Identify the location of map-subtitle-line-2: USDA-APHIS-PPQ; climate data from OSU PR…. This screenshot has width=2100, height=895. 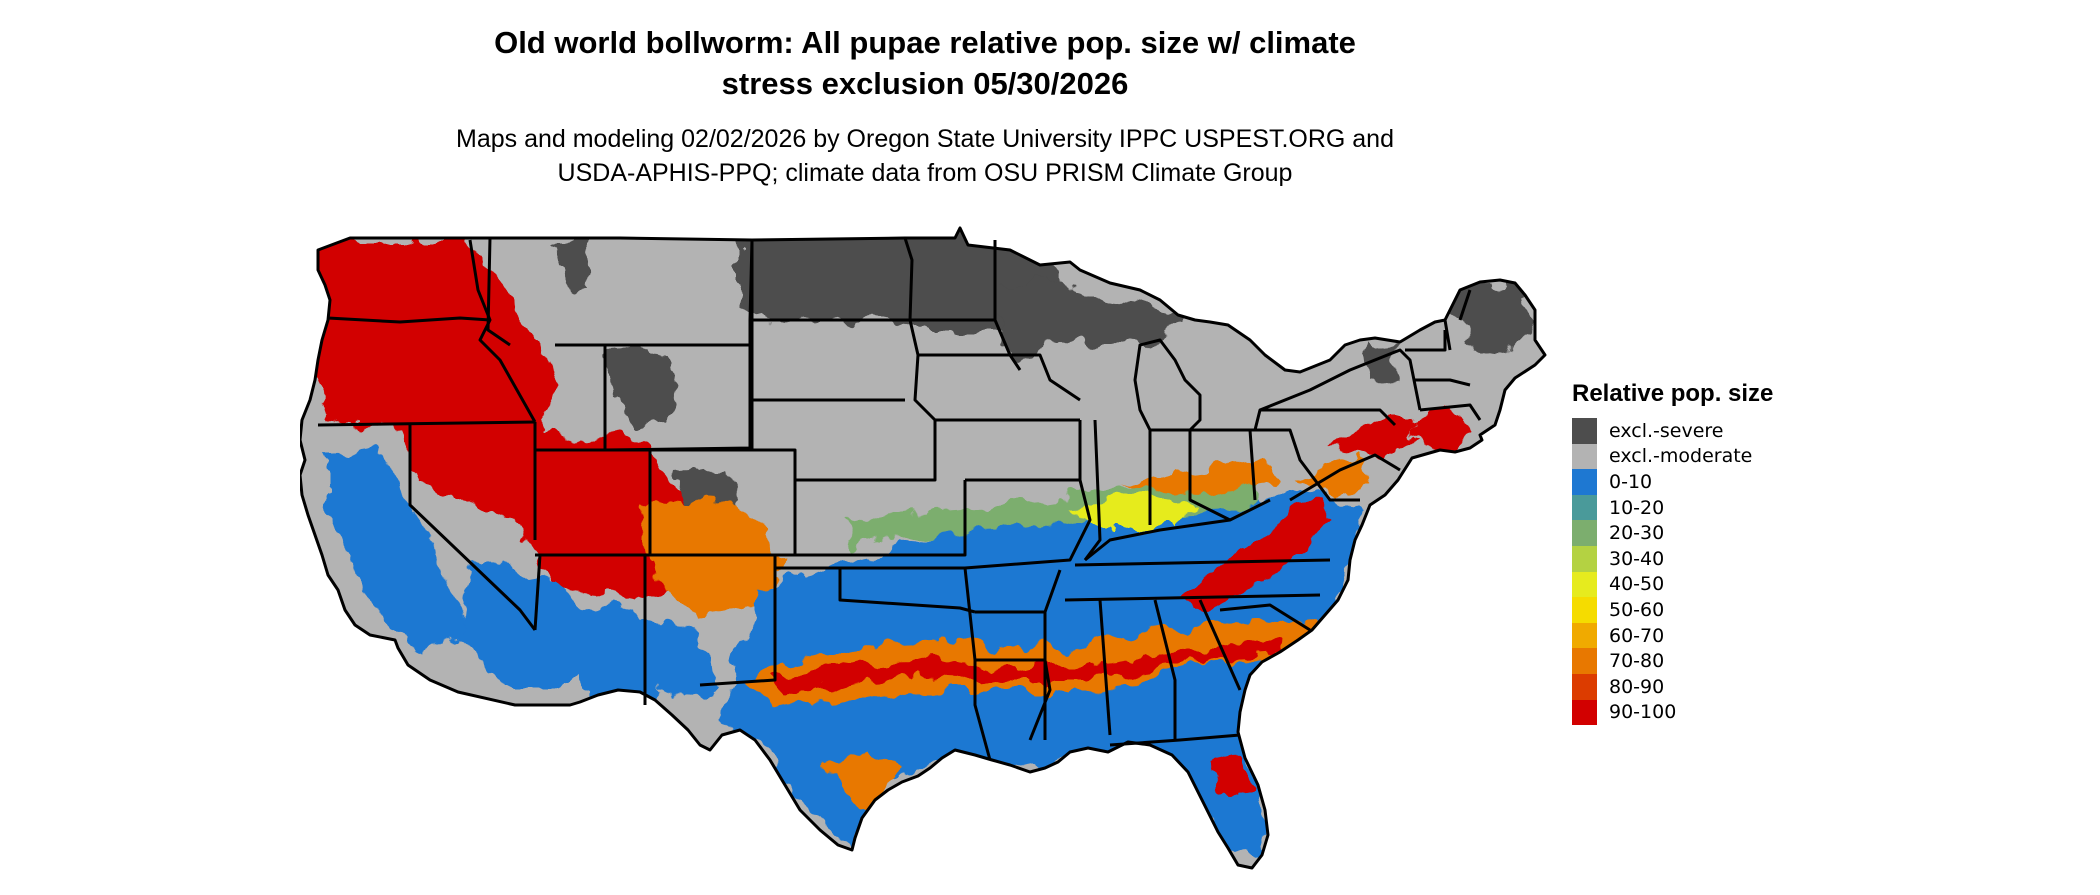
(925, 173).